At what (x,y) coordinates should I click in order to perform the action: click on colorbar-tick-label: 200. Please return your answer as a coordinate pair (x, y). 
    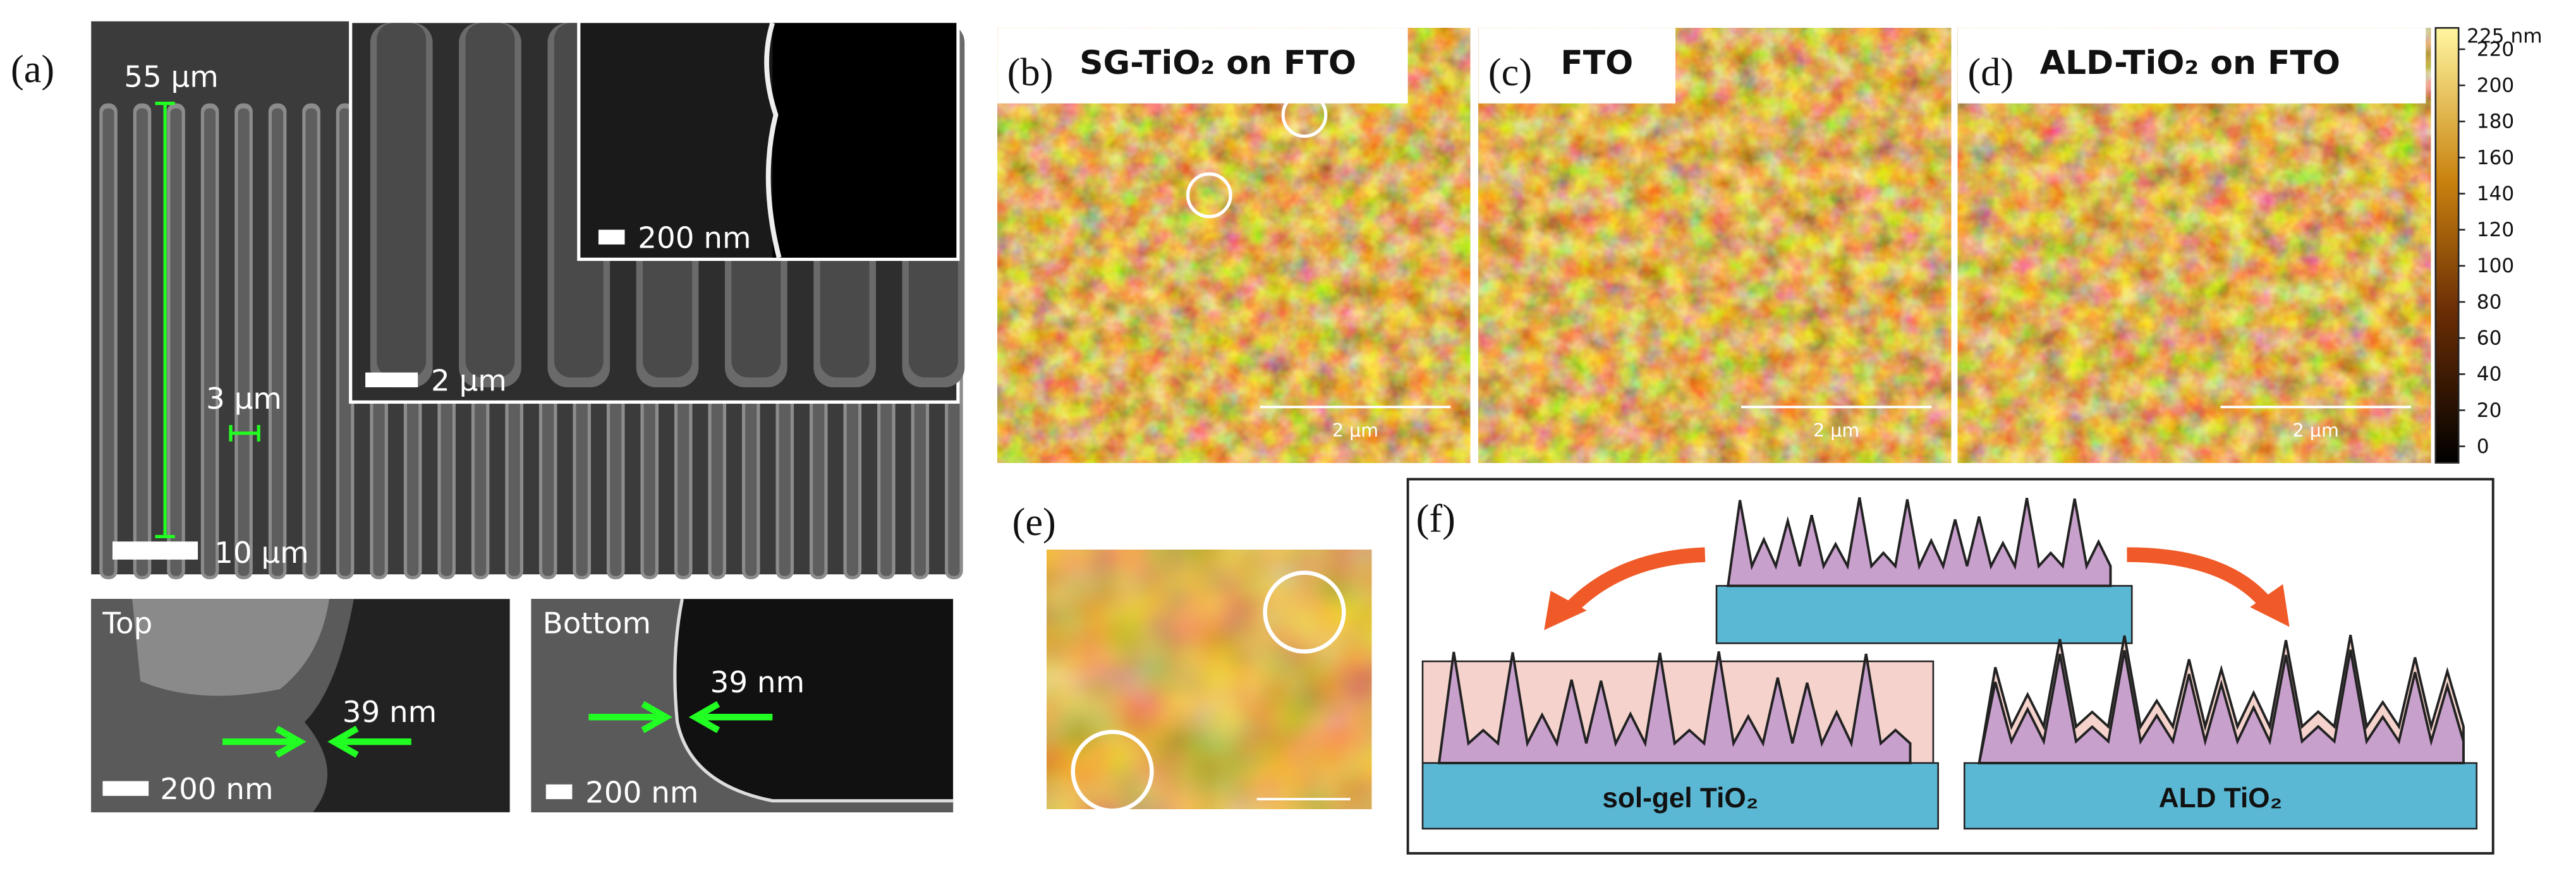
    Looking at the image, I should click on (2495, 86).